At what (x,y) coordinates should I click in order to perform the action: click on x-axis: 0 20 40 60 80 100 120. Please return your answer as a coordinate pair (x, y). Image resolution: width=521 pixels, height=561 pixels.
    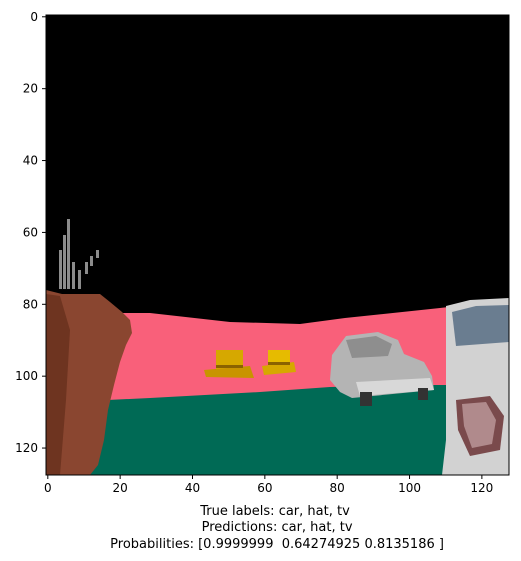
    Looking at the image, I should click on (268, 485).